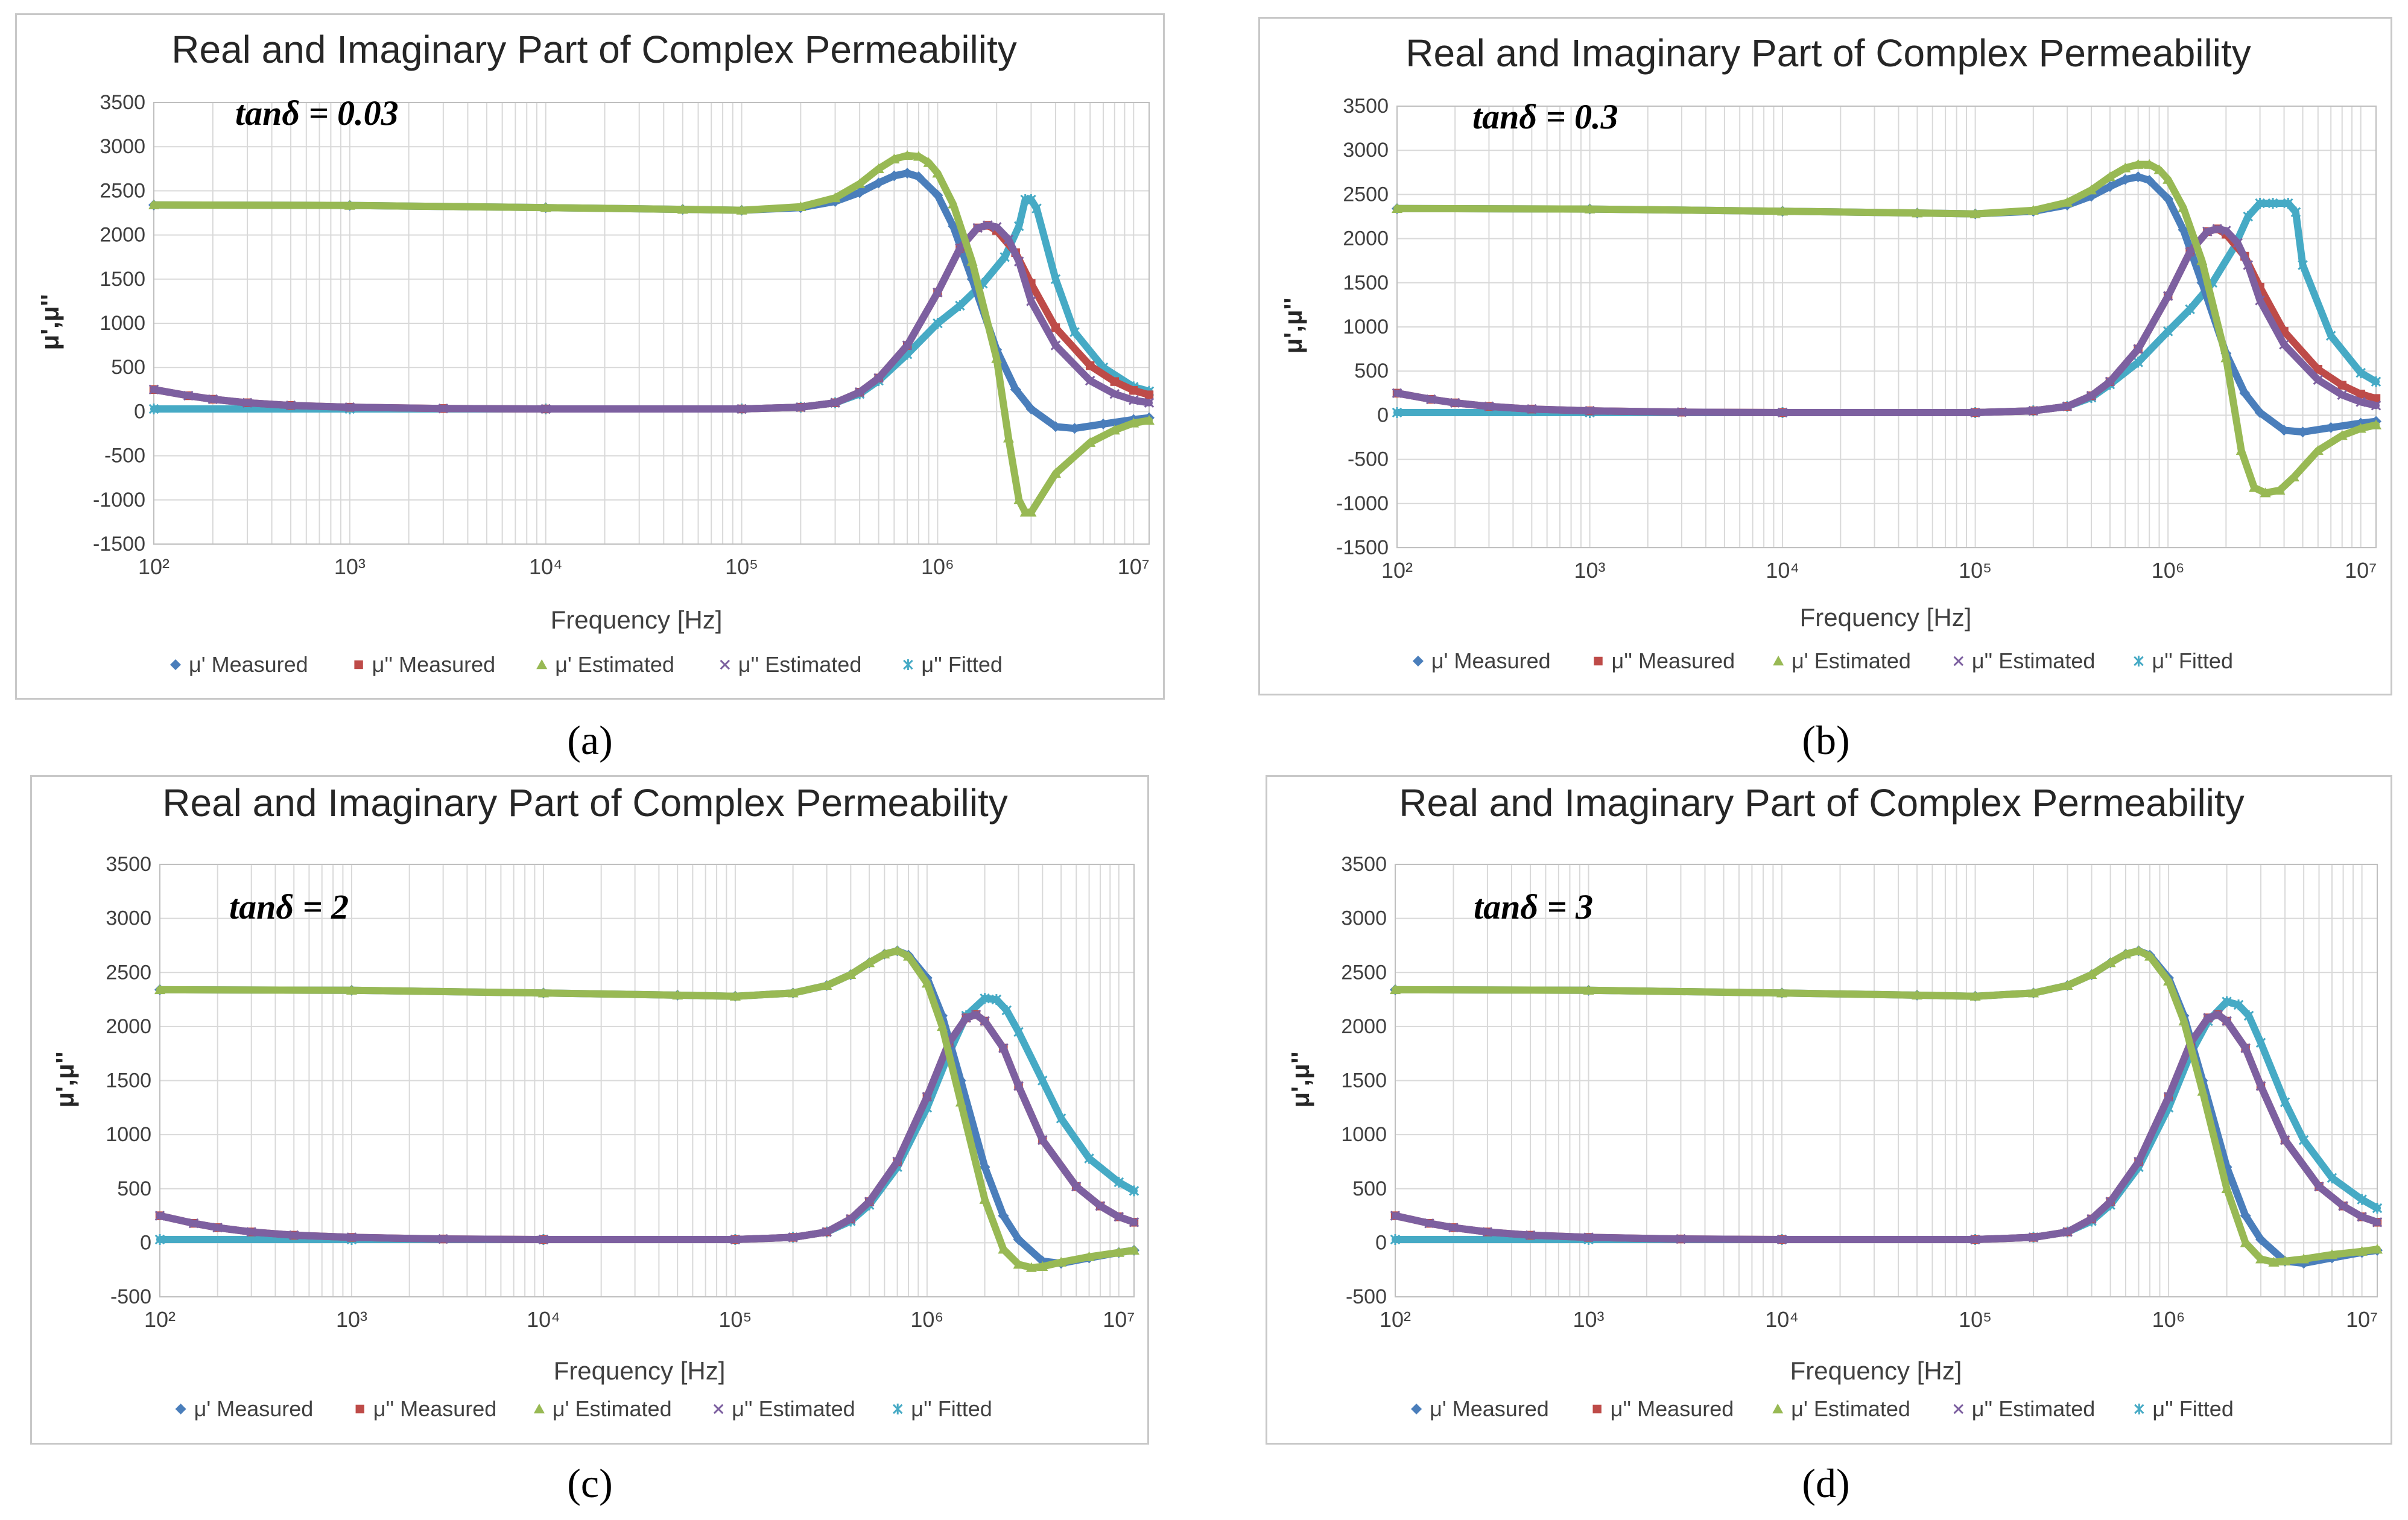 This screenshot has height=1520, width=2408. What do you see at coordinates (317, 113) in the screenshot?
I see `tan-delta-annotation: tanδ = 0.03` at bounding box center [317, 113].